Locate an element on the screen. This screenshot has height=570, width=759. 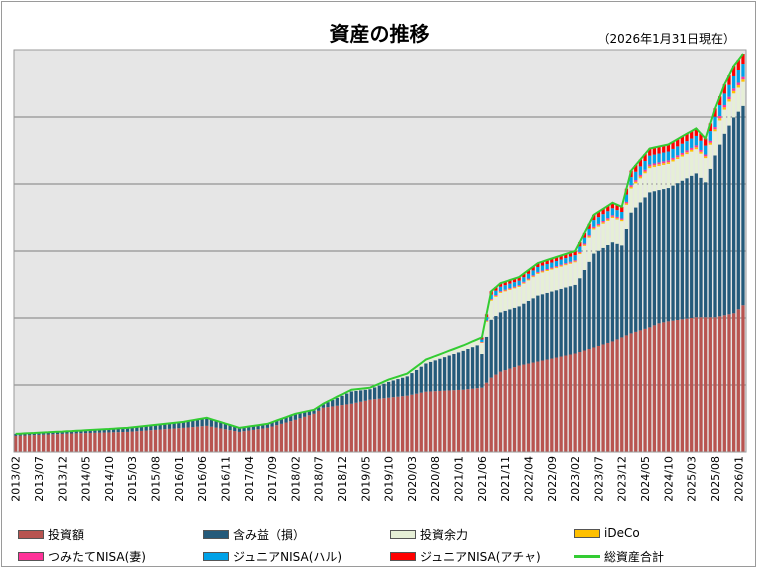
legend-label: つみたてNISA(妻) is located at coordinates (97, 557).